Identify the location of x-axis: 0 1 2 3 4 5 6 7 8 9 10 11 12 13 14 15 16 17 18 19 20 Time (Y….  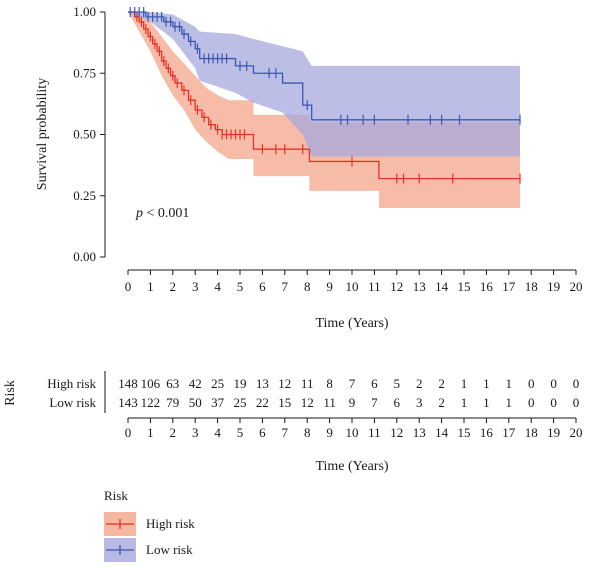
(354, 300).